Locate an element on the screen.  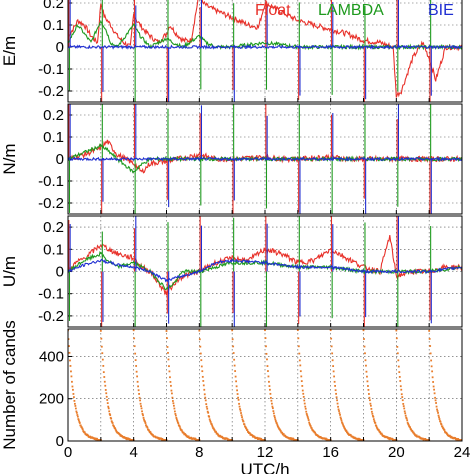
x-tick-label: 0 is located at coordinates (68, 452).